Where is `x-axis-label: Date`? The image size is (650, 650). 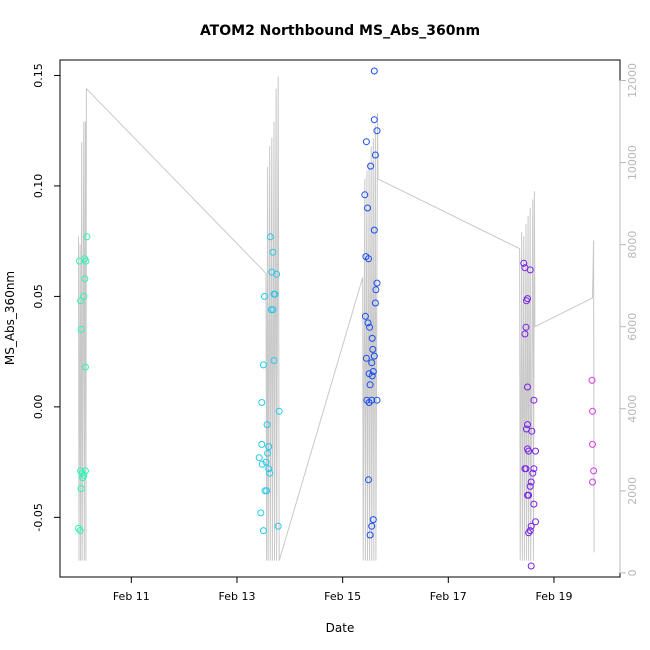
x-axis-label: Date is located at coordinates (340, 628).